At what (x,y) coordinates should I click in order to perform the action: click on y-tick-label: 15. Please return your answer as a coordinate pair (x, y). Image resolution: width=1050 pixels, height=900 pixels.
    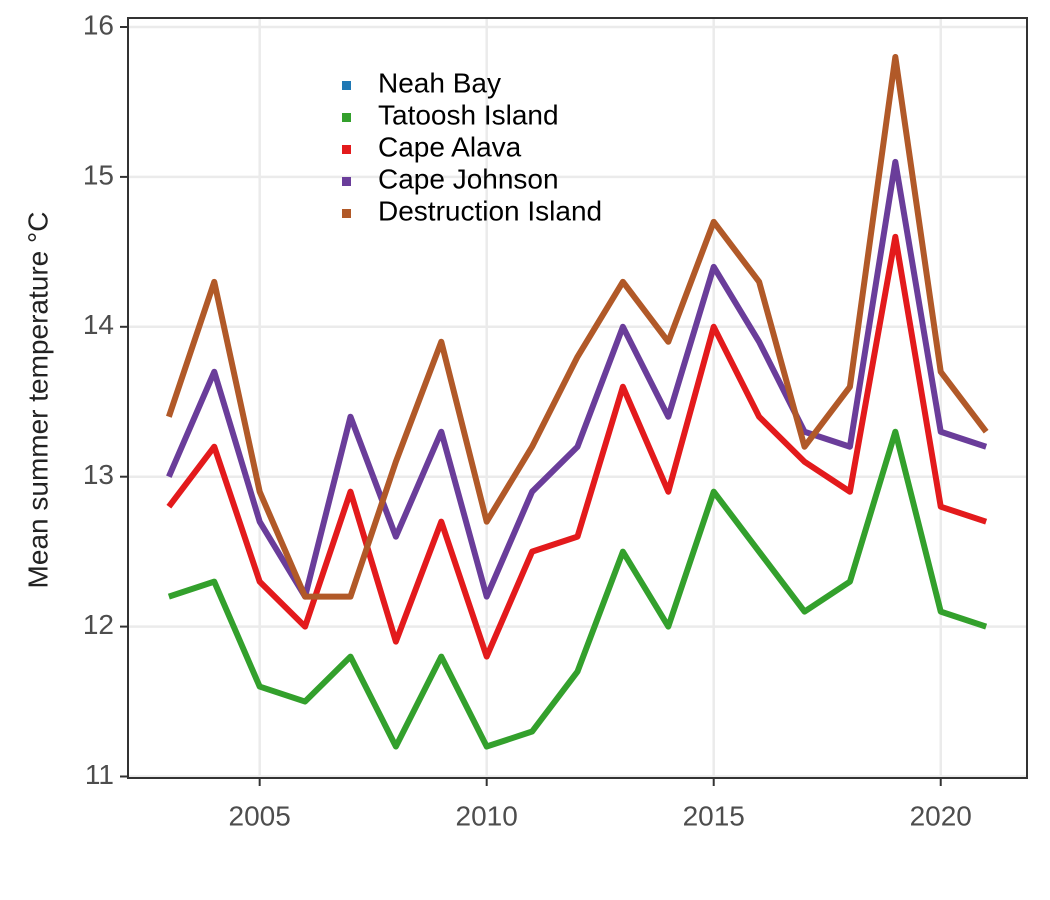
    Looking at the image, I should click on (98, 174).